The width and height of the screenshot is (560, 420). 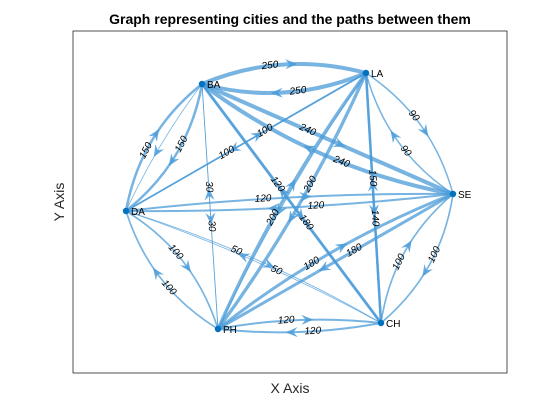 I want to click on node-se, so click(x=453, y=194).